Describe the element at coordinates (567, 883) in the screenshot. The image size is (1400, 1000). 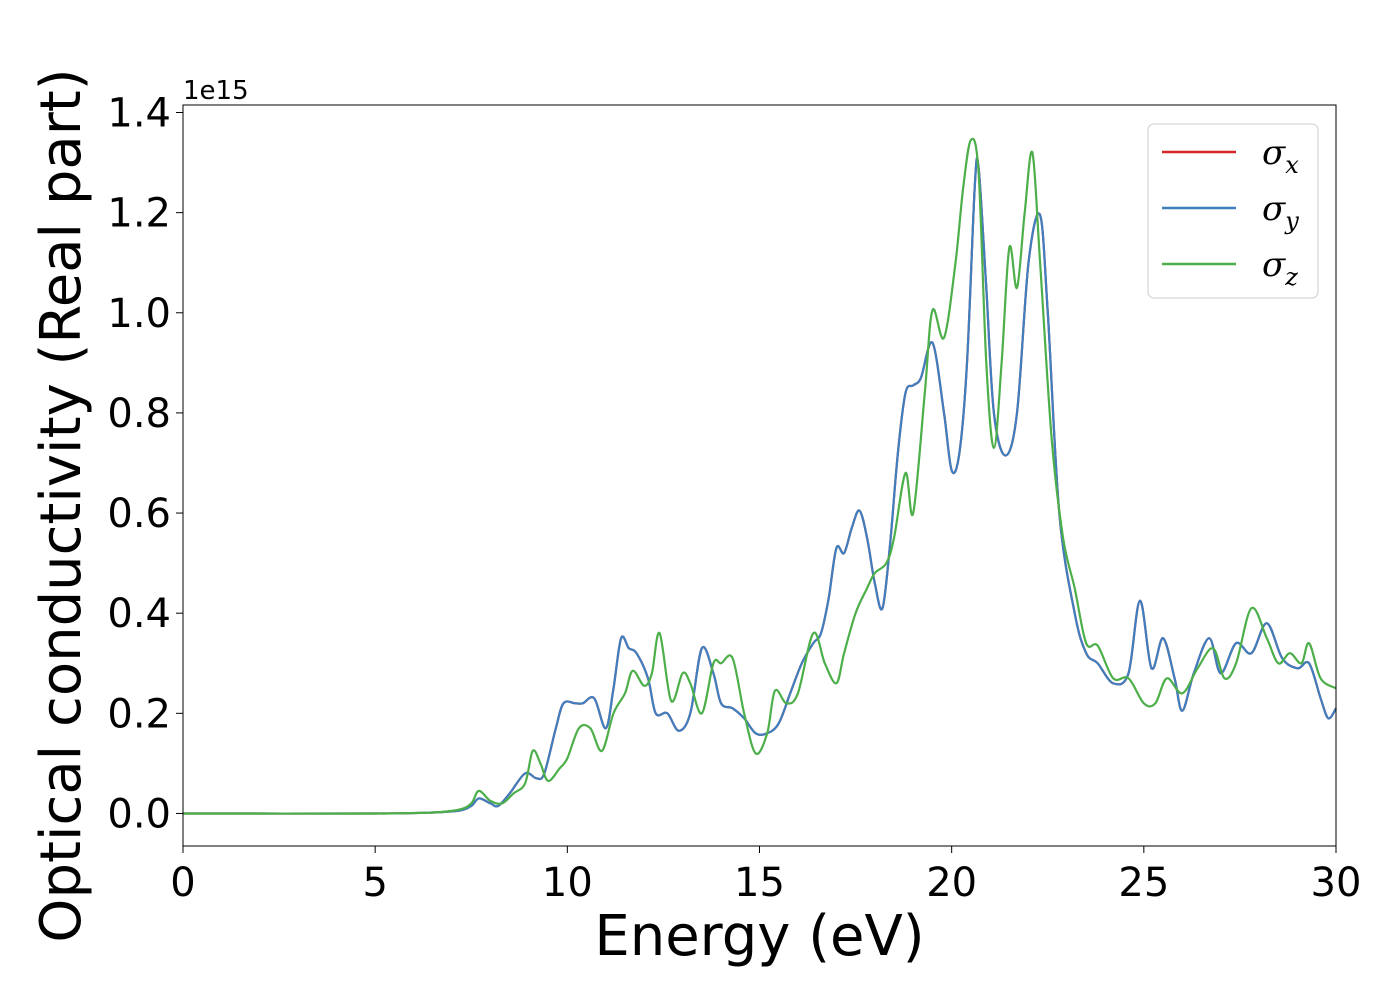
I see `x-tick-label: 10` at that location.